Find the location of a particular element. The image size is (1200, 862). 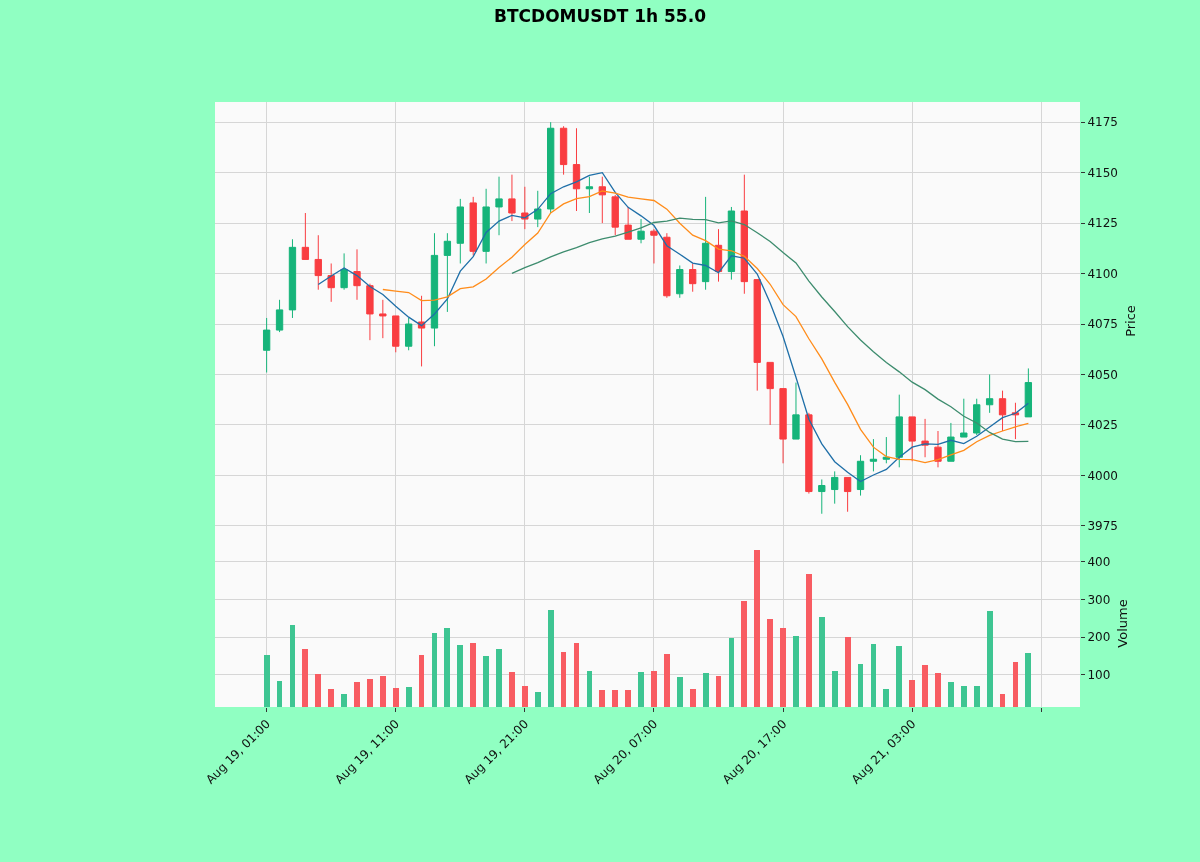

y-tick-label: 4050 is located at coordinates (1102, 374).